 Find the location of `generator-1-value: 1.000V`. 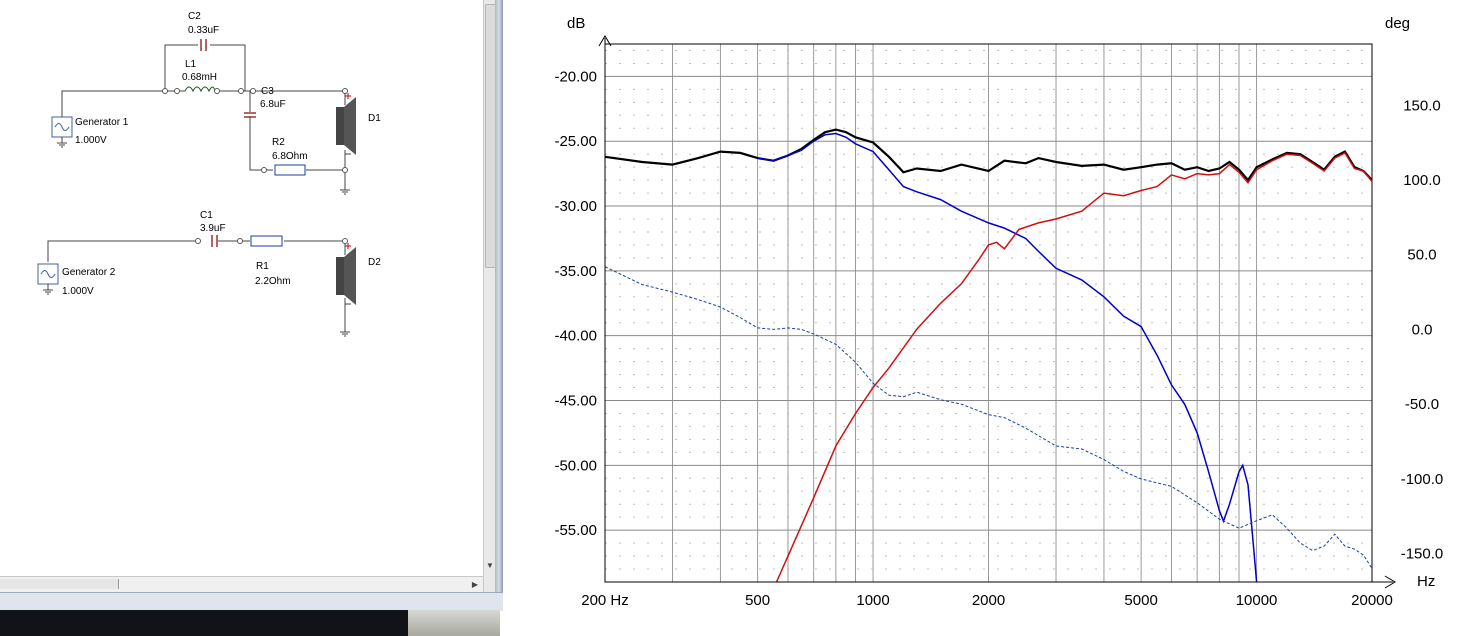

generator-1-value: 1.000V is located at coordinates (91, 140).